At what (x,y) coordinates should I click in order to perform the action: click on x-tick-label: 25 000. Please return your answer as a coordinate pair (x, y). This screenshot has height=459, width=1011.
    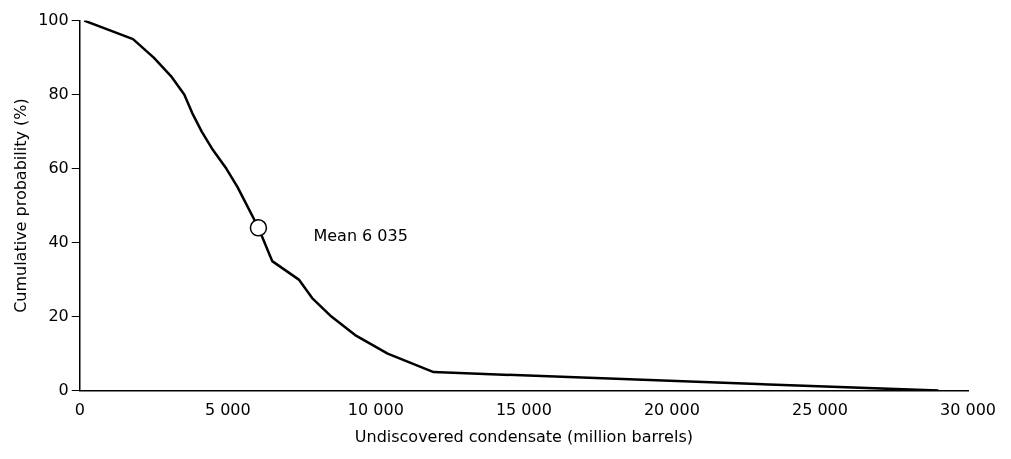
    Looking at the image, I should click on (819, 410).